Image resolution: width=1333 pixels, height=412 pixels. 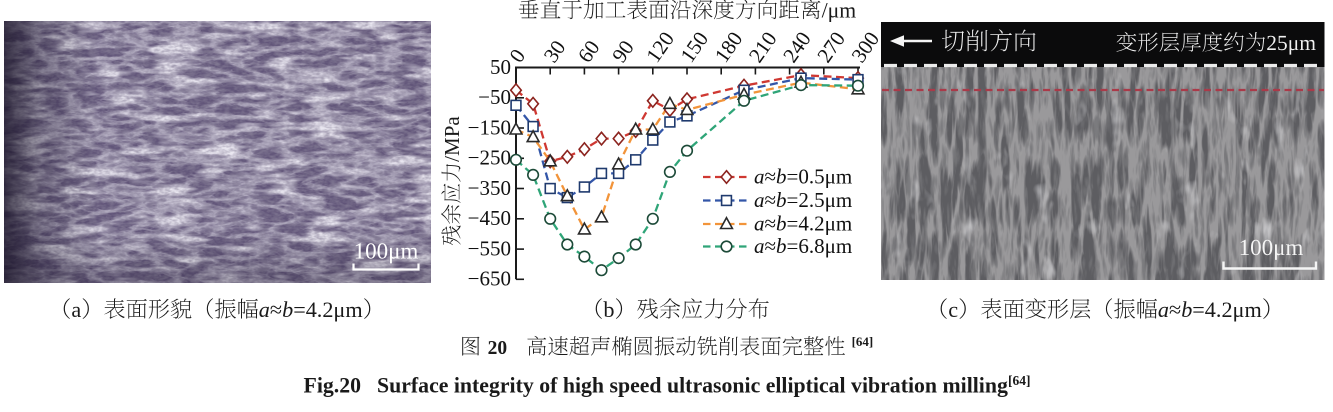 What do you see at coordinates (763, 47) in the screenshot?
I see `svg-text: 210` at bounding box center [763, 47].